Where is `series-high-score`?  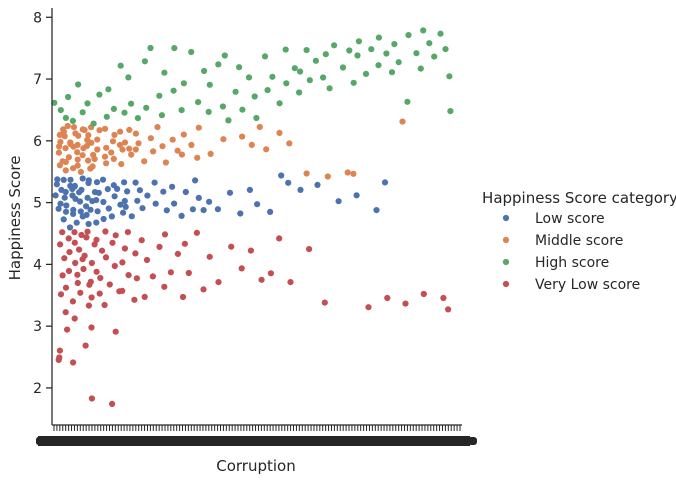 series-high-score is located at coordinates (252, 77).